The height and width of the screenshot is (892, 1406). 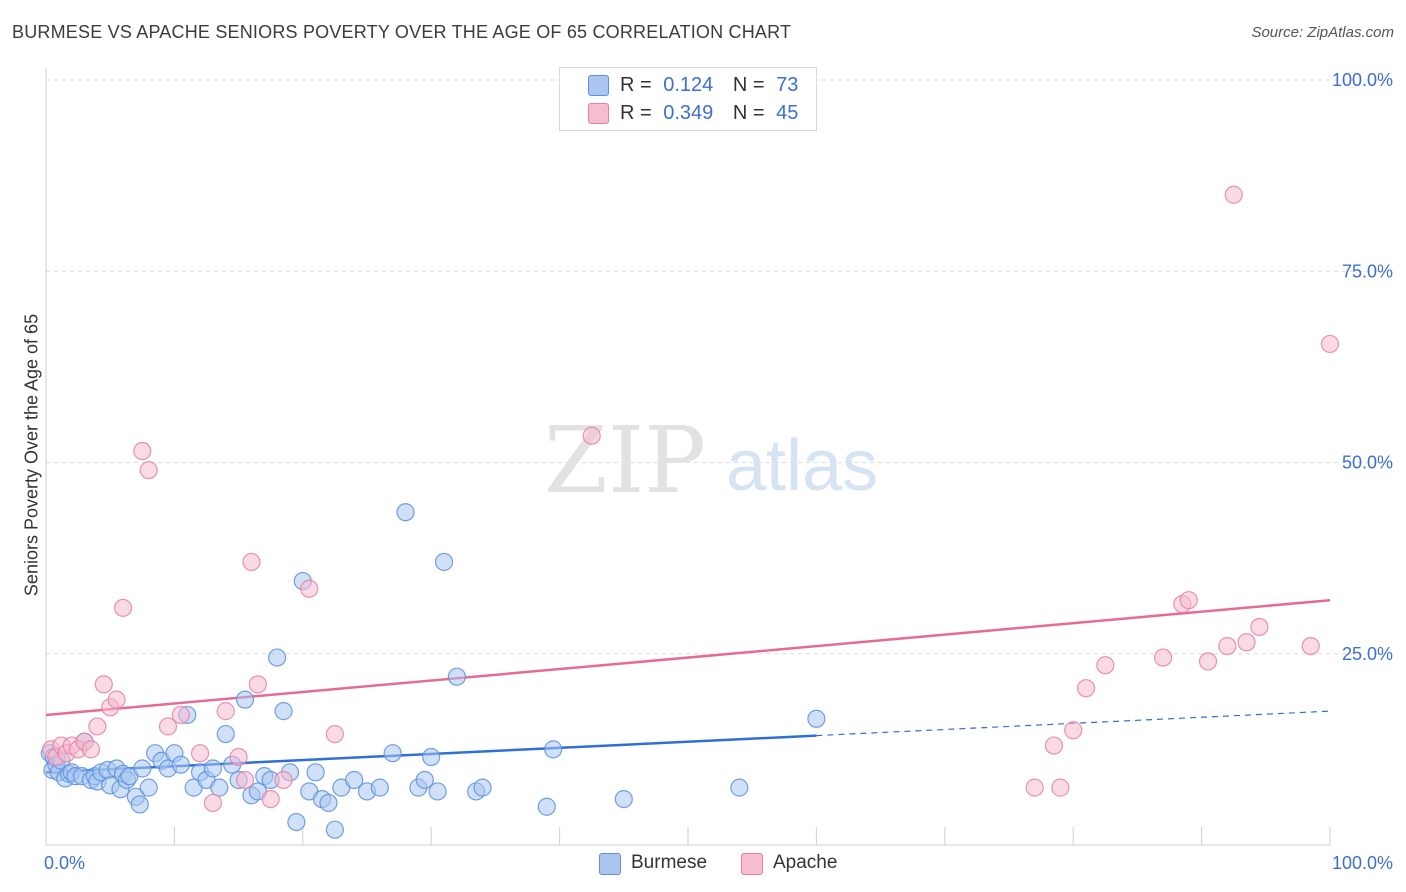 What do you see at coordinates (688, 85) in the screenshot?
I see `r-value: 0.124` at bounding box center [688, 85].